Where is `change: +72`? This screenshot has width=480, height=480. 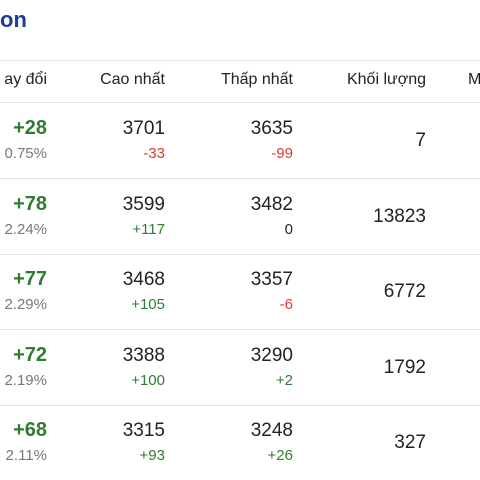
change: +72 is located at coordinates (30, 354).